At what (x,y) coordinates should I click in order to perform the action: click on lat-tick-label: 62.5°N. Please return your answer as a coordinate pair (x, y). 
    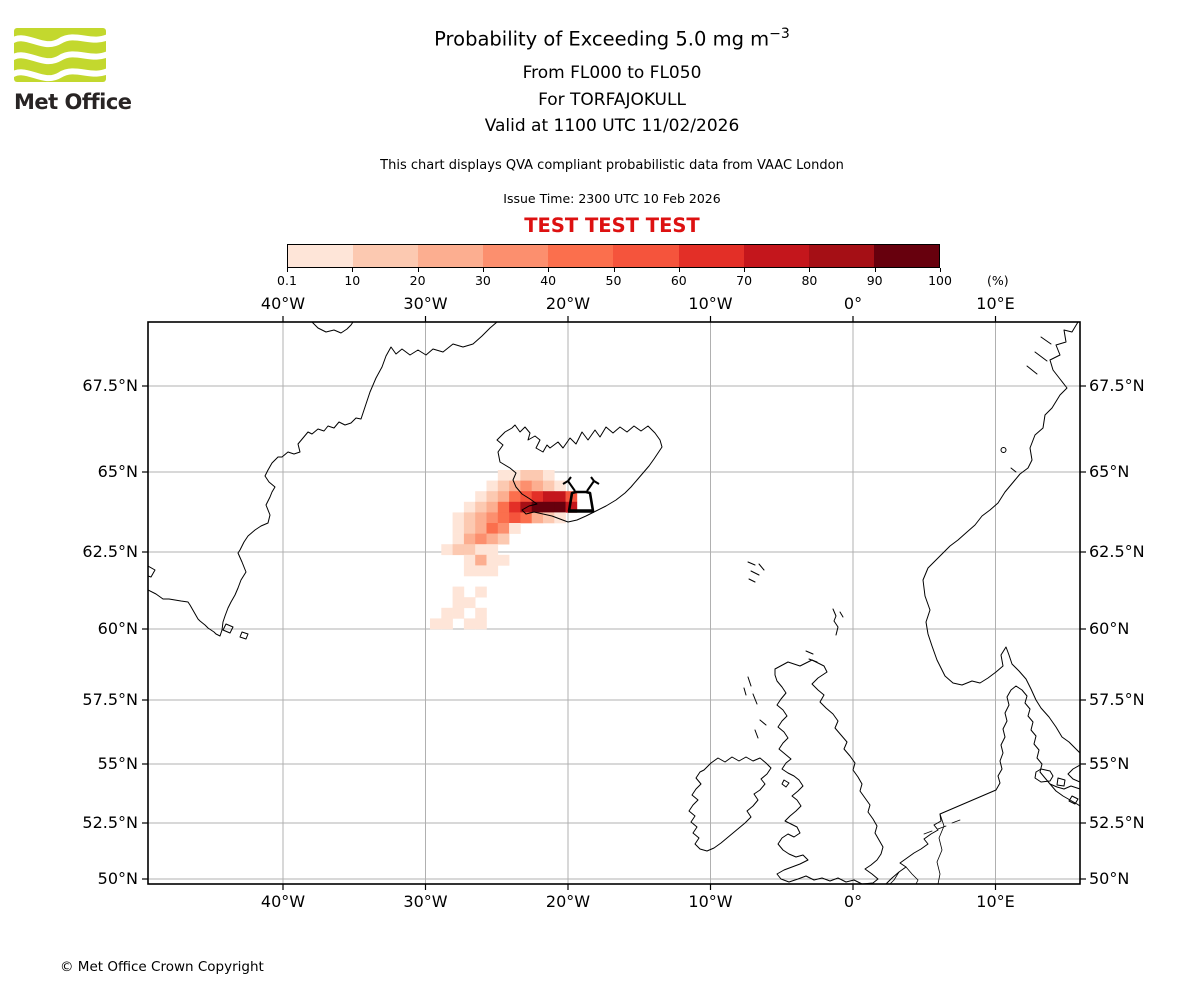
    Looking at the image, I should click on (1117, 551).